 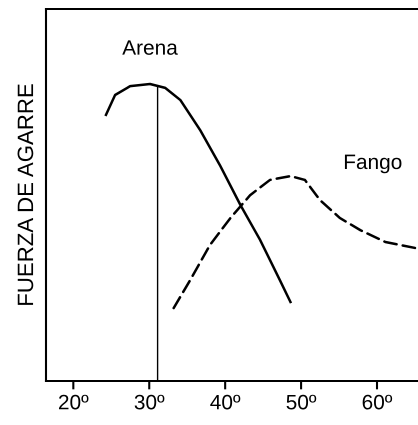 What do you see at coordinates (73, 402) in the screenshot?
I see `x-tick-label: 20º` at bounding box center [73, 402].